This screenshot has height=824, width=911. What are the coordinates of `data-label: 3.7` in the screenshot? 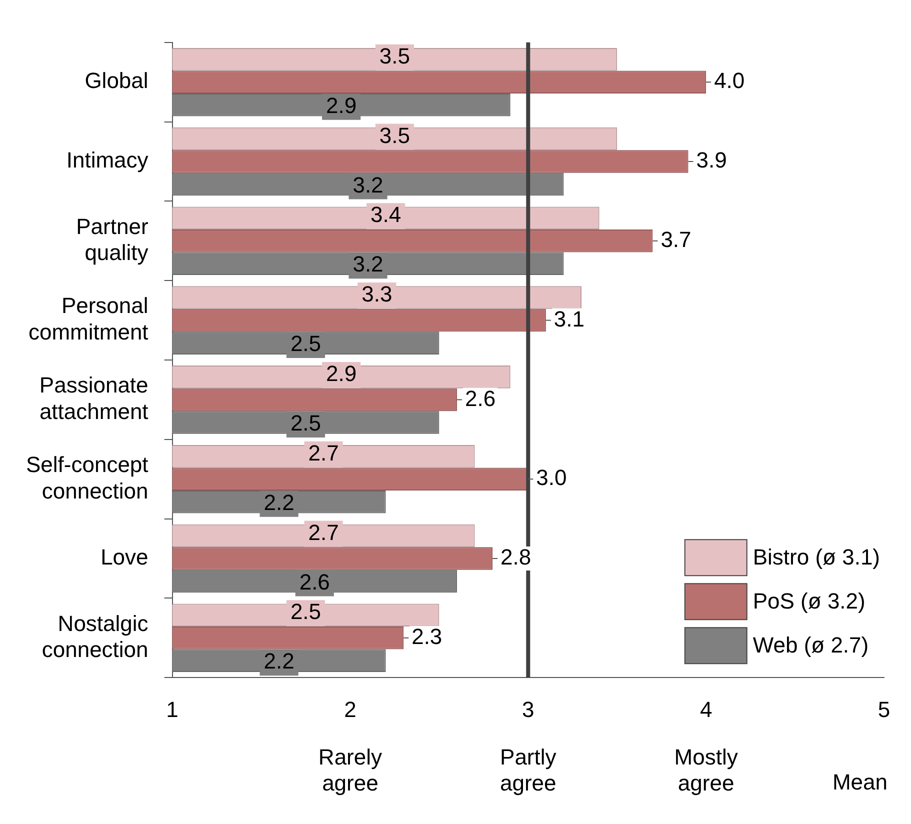 It's located at (676, 239).